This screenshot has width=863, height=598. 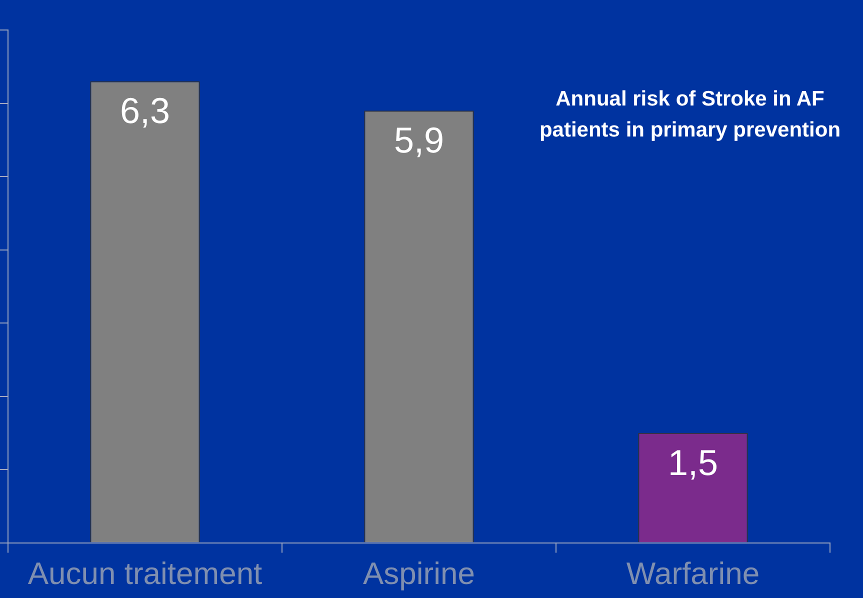 I want to click on text: Annual risk of Stroke in AF patients in primary prevention, so click(x=690, y=114).